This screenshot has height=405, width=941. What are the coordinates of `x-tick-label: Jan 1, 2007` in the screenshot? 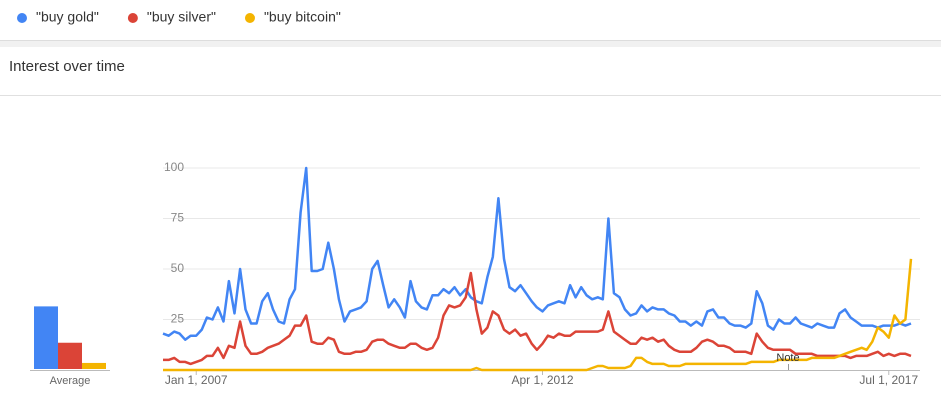 It's located at (196, 380).